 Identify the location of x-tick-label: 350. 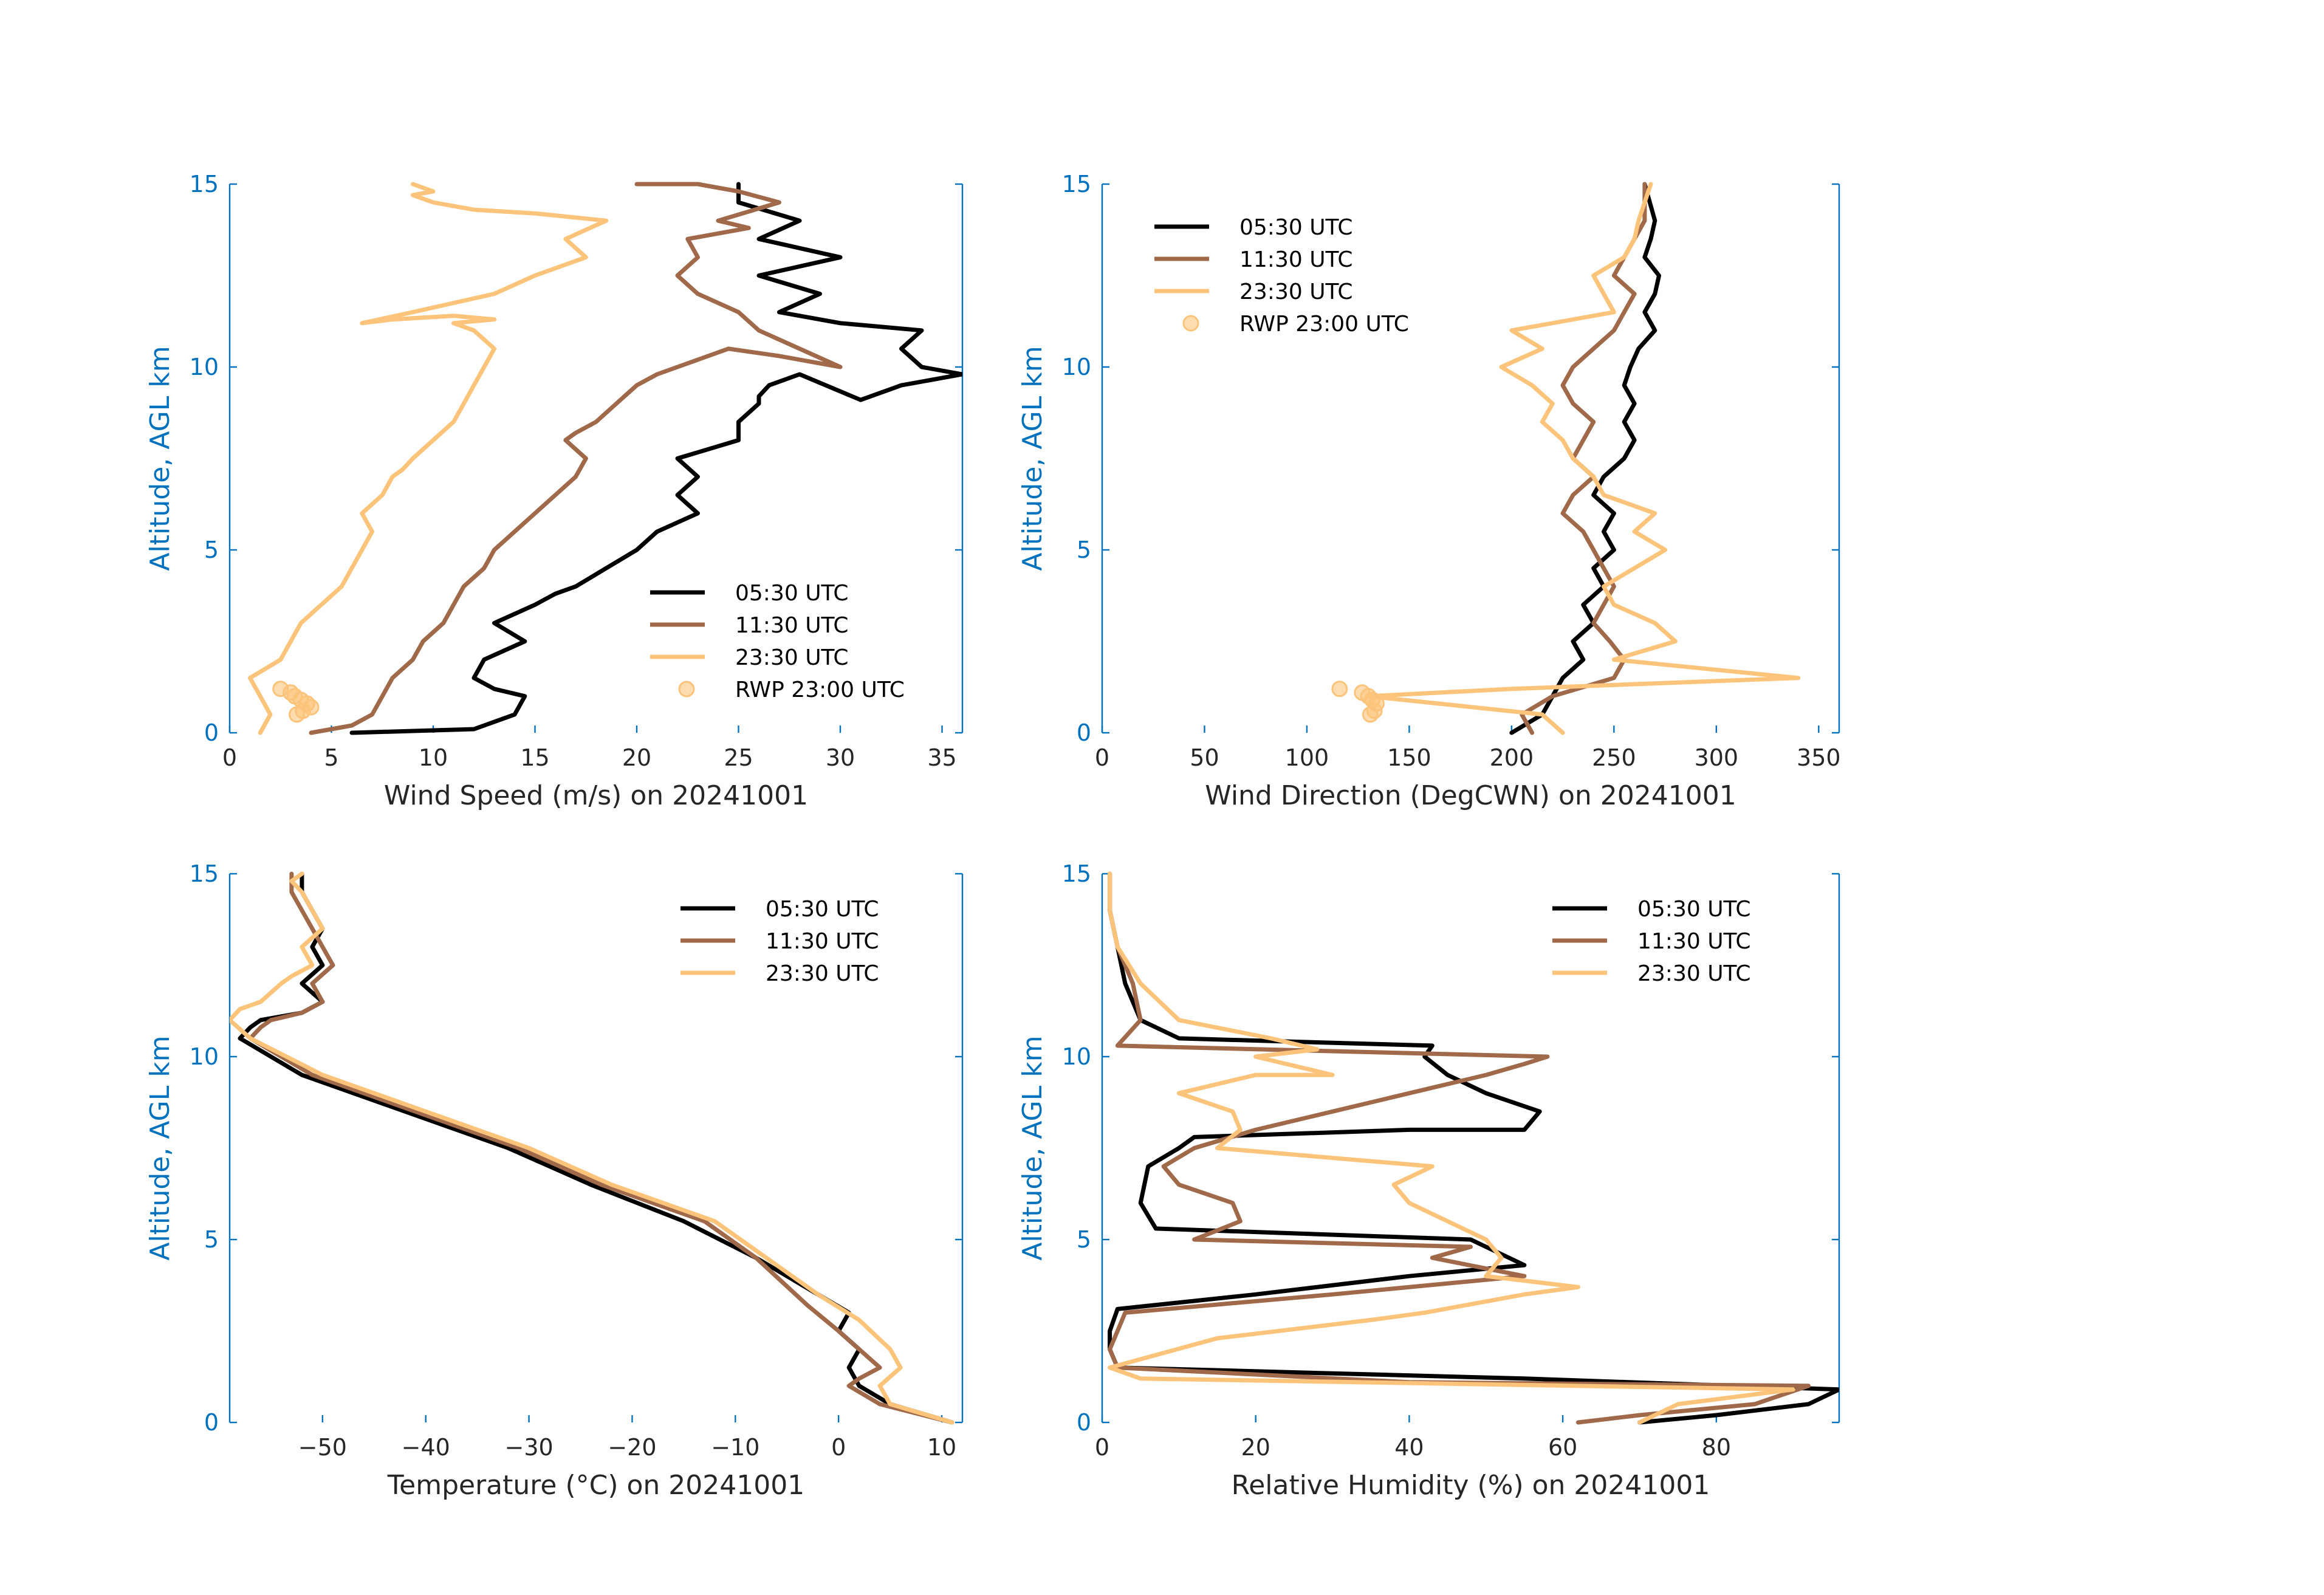
(1819, 757).